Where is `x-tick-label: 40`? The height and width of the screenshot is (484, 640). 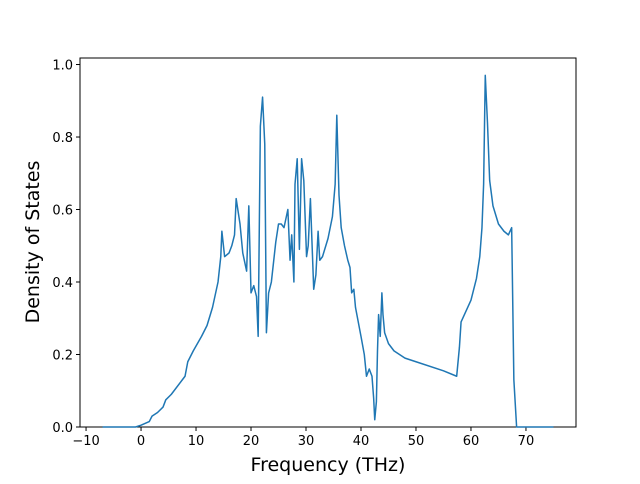 x-tick-label: 40 is located at coordinates (361, 441).